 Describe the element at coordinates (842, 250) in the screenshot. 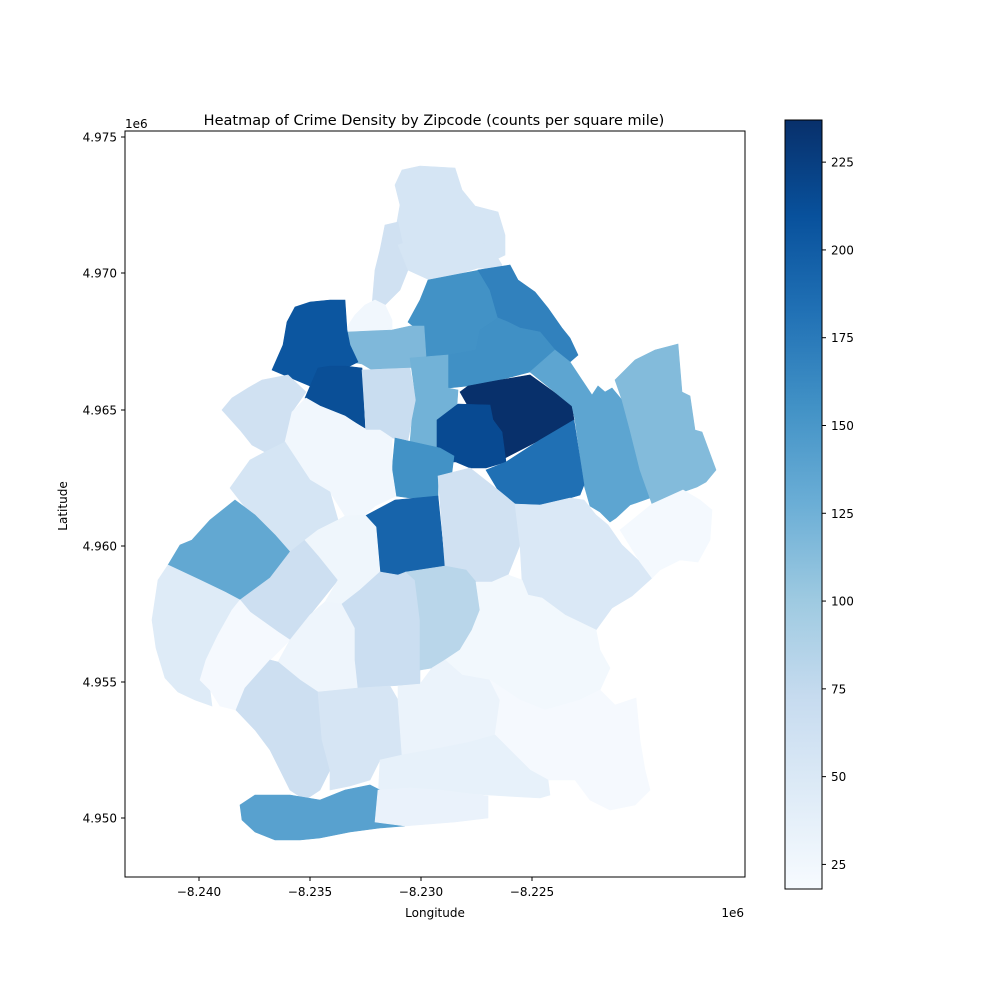

I see `colorbar-tick-label: 200` at that location.